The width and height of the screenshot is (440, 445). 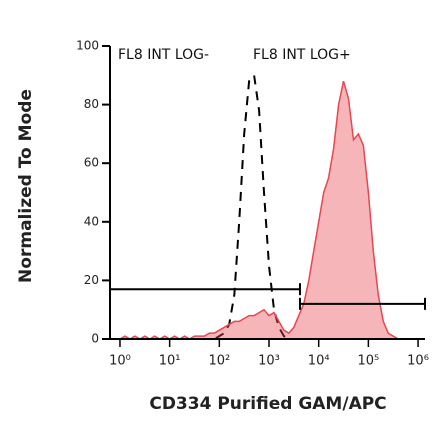 What do you see at coordinates (163, 55) in the screenshot?
I see `gate-label: FL8 INT LOG-` at bounding box center [163, 55].